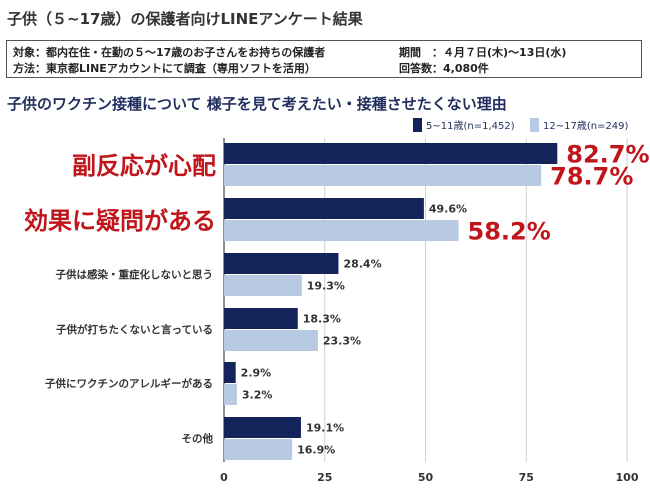  What do you see at coordinates (169, 52) in the screenshot?
I see `survey-target: 対象：都内在住・在勤の５～17歳のお子さんをお持ちの保護者` at bounding box center [169, 52].